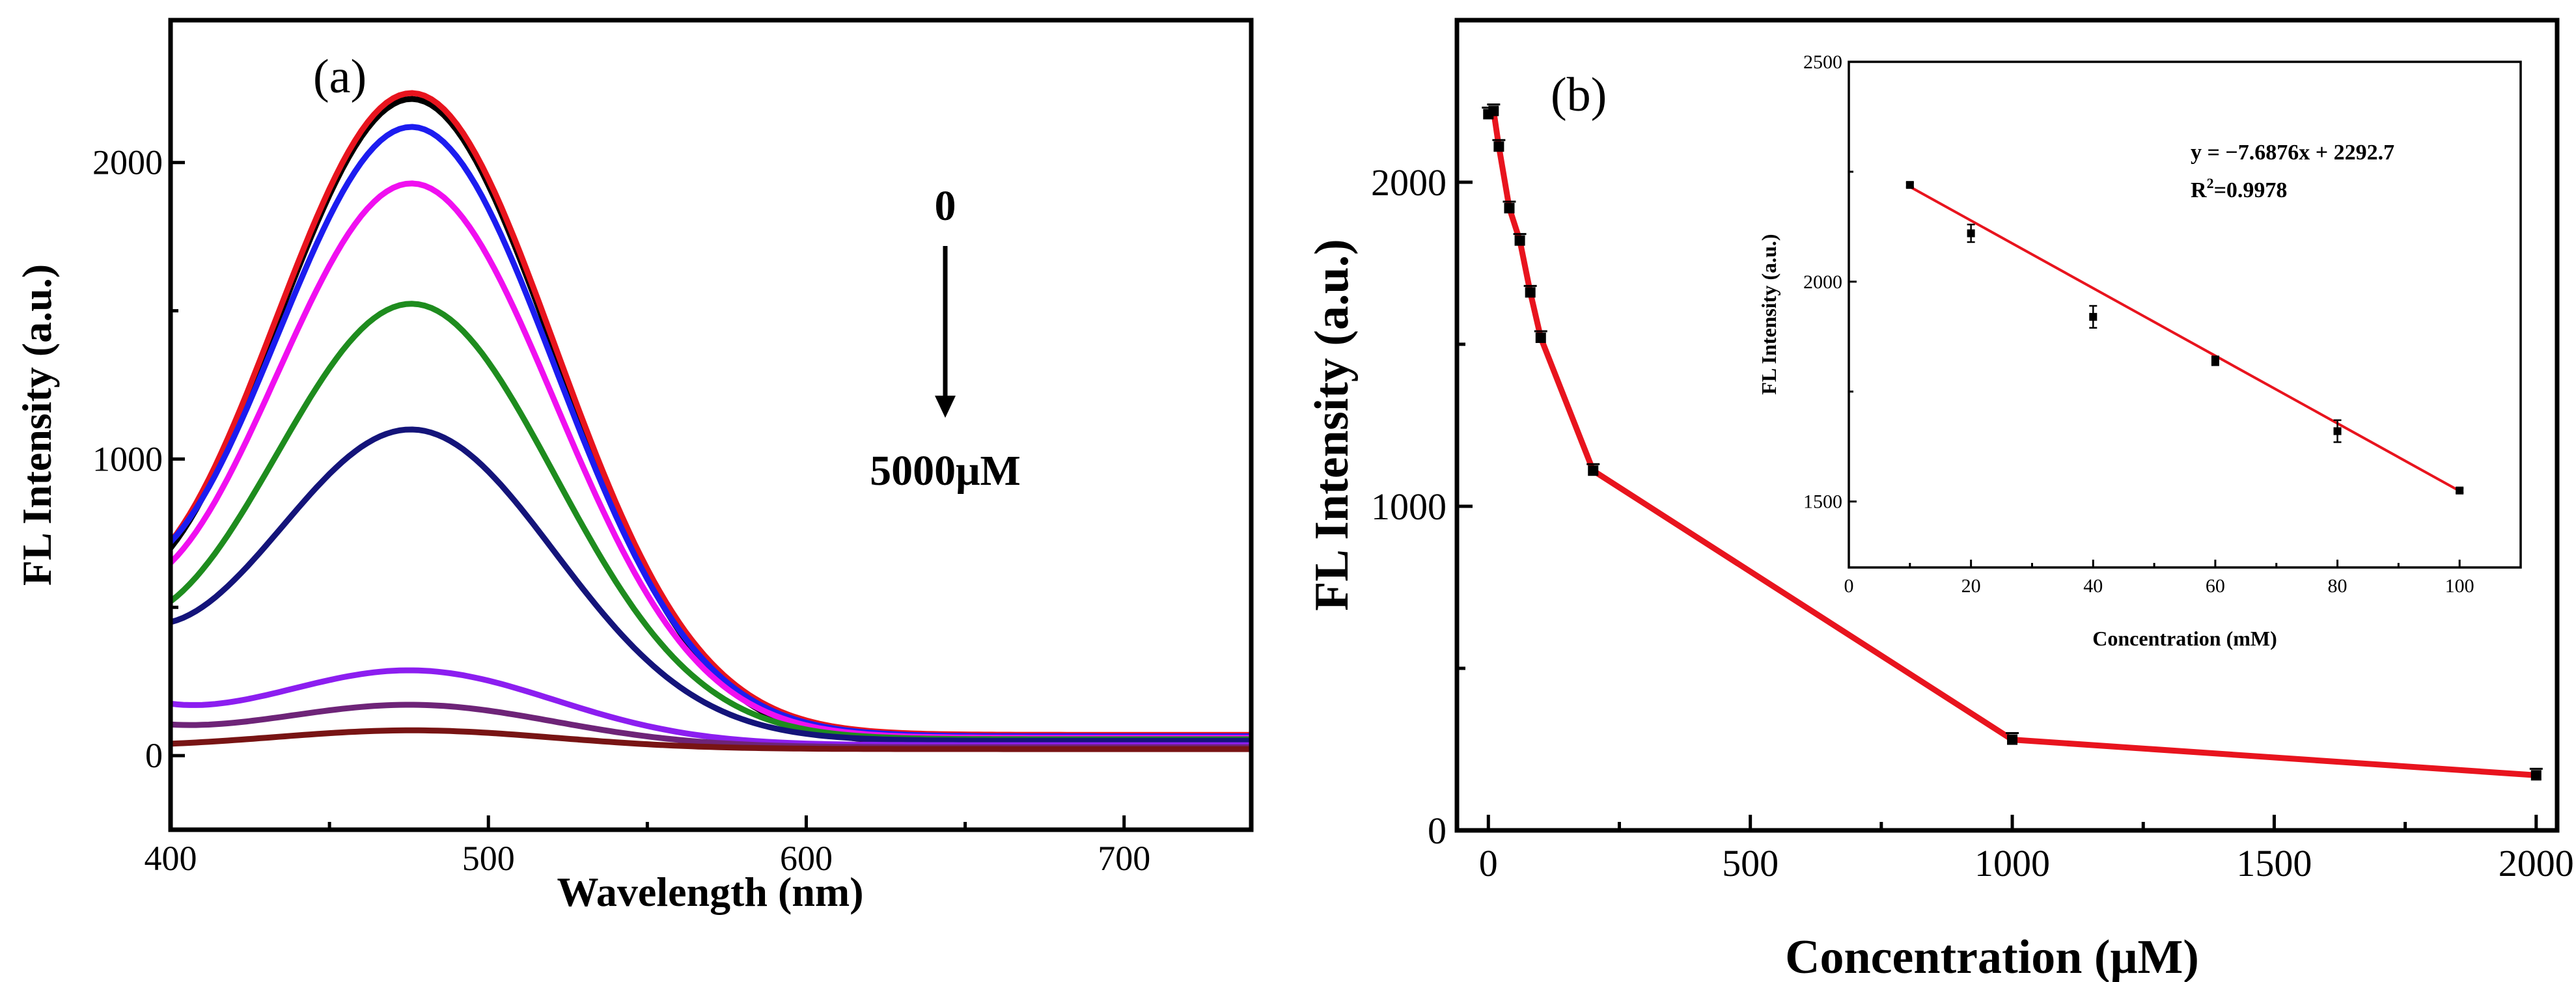  I want to click on inset-xtick-label: 80, so click(2337, 586).